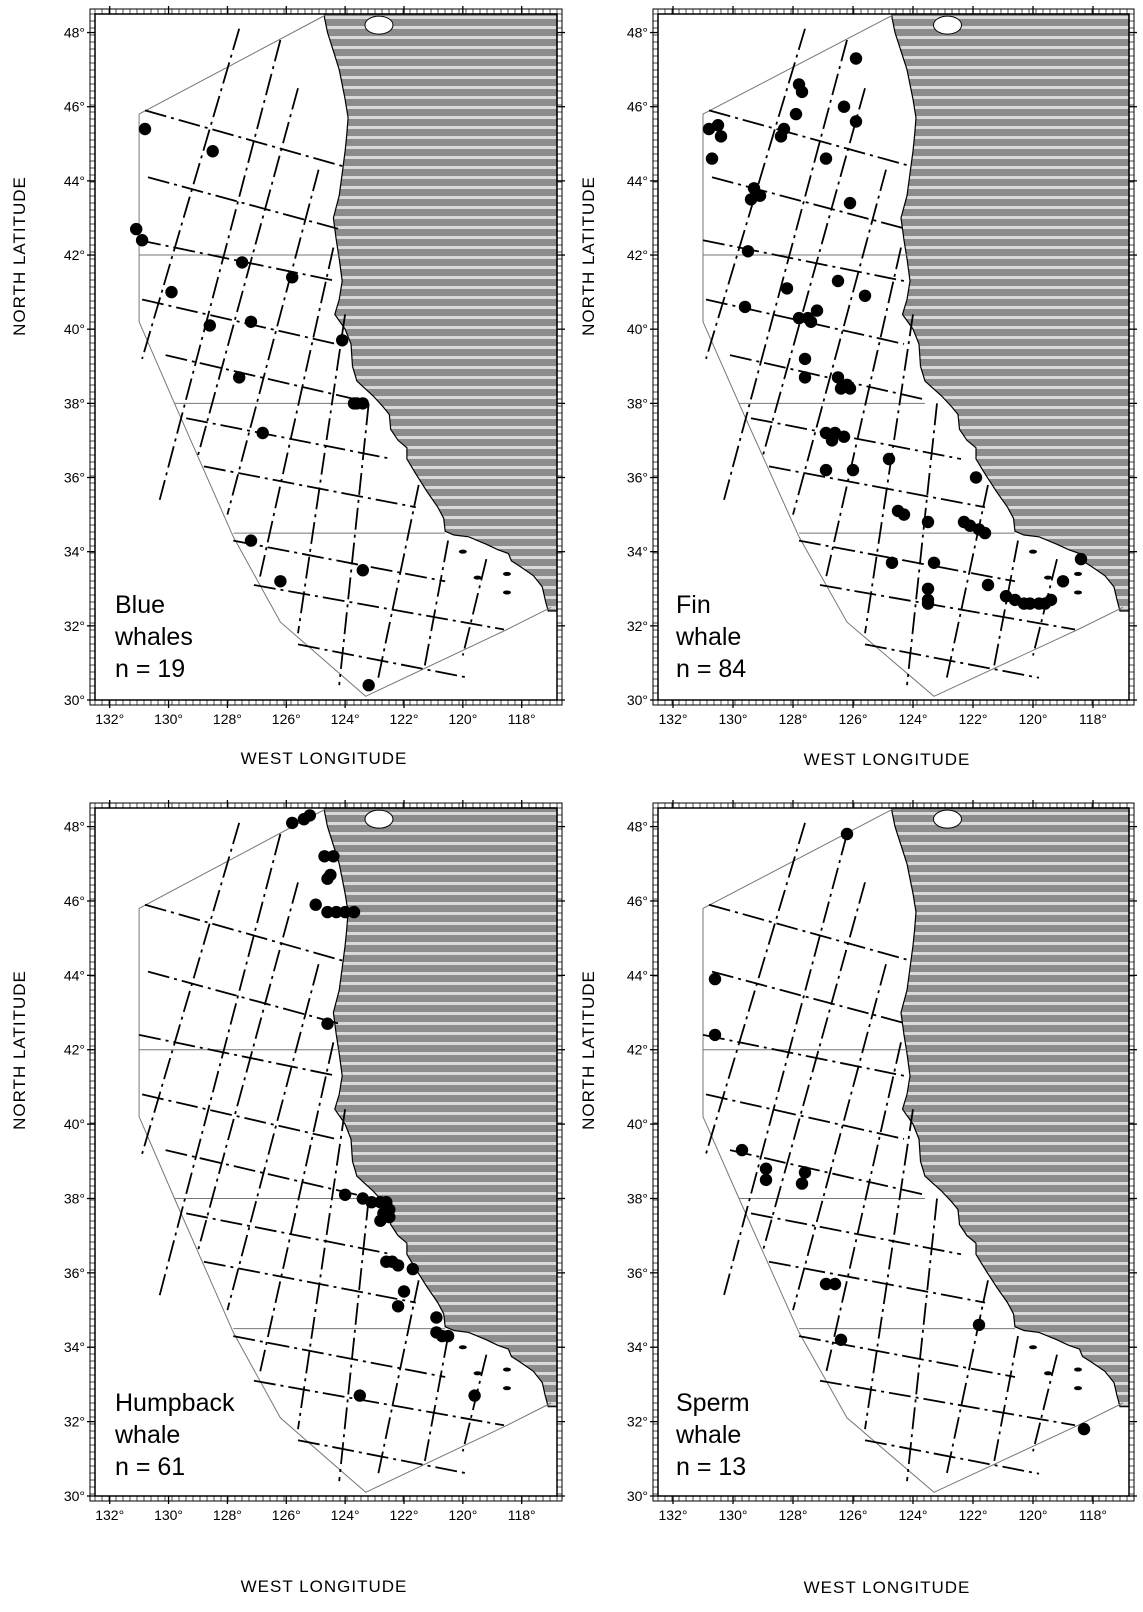  I want to click on y-tick-label: 30°, so click(74, 1496).